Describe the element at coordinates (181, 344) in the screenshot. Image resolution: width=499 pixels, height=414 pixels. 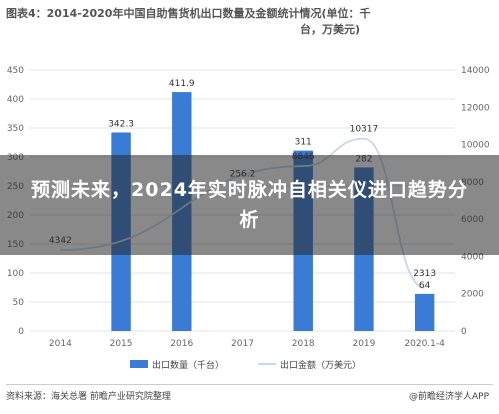
I see `x-tick-label: 2016` at that location.